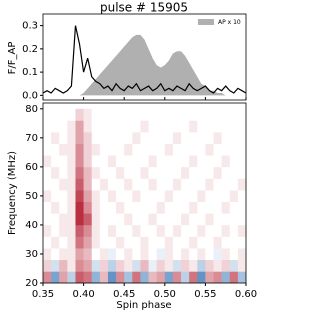  What do you see at coordinates (206, 22) in the screenshot?
I see `legend-swatch` at bounding box center [206, 22].